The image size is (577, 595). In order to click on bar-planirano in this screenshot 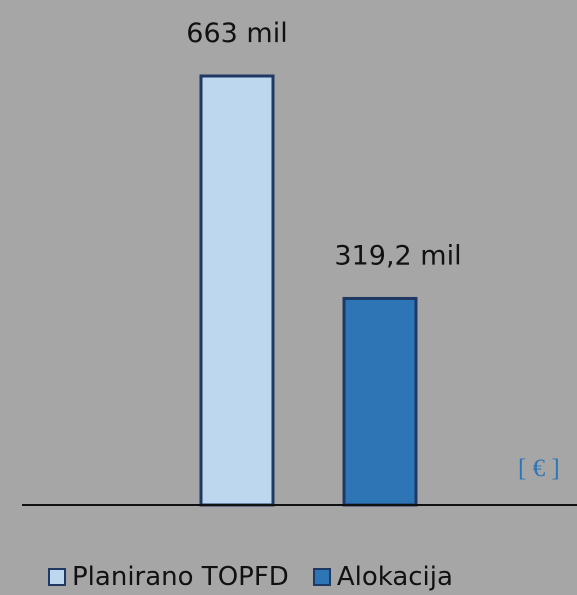, I will do `click(237, 290)`.